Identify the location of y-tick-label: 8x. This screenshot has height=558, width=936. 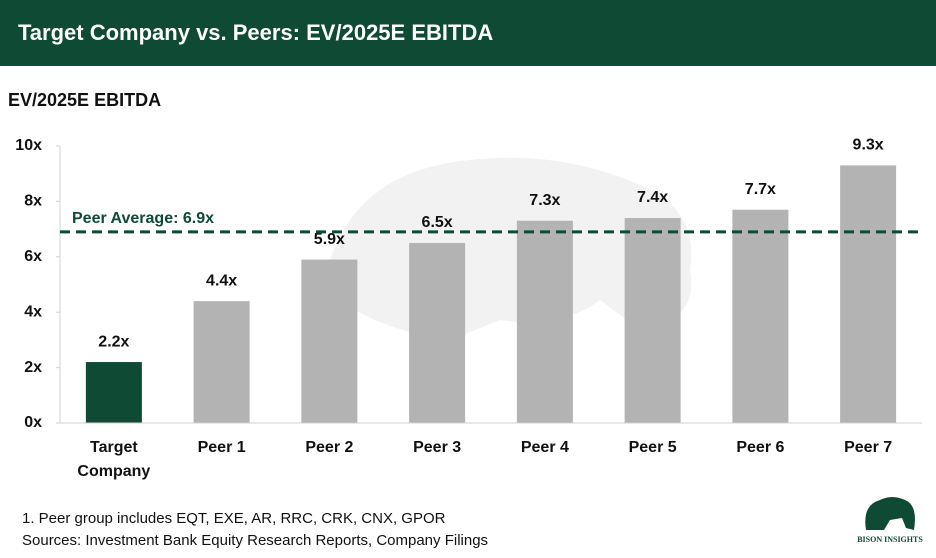
(33, 201).